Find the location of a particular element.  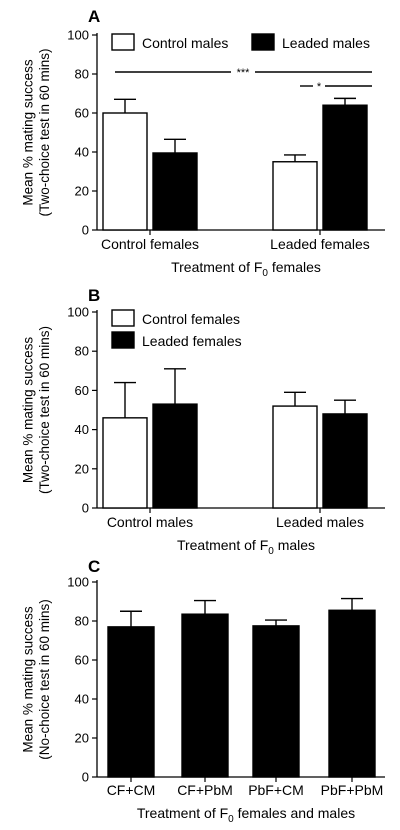

category-label: CF+PbM is located at coordinates (205, 790).